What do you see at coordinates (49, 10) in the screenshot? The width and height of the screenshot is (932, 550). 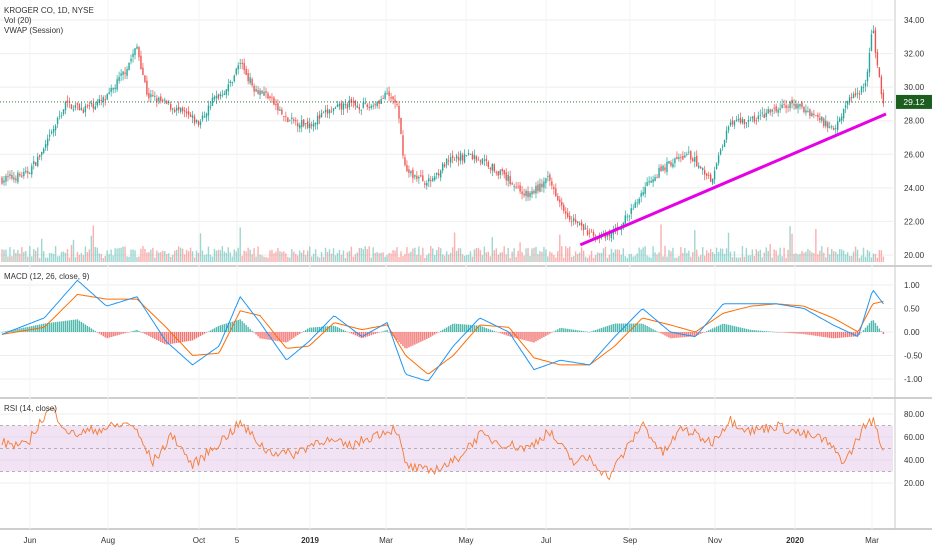 I see `symbol-title: KROGER CO, 1D, NYSE` at bounding box center [49, 10].